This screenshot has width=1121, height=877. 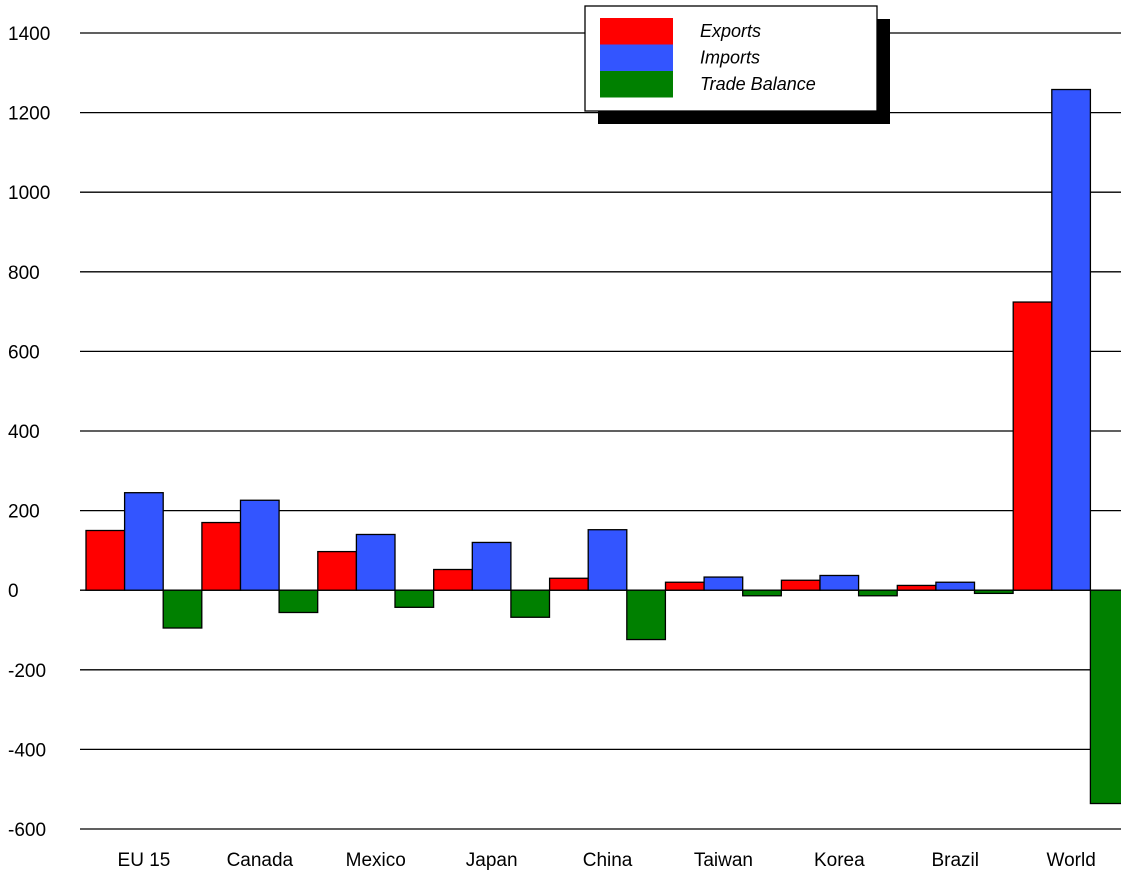 What do you see at coordinates (27, 750) in the screenshot?
I see `y-tick-label: -400` at bounding box center [27, 750].